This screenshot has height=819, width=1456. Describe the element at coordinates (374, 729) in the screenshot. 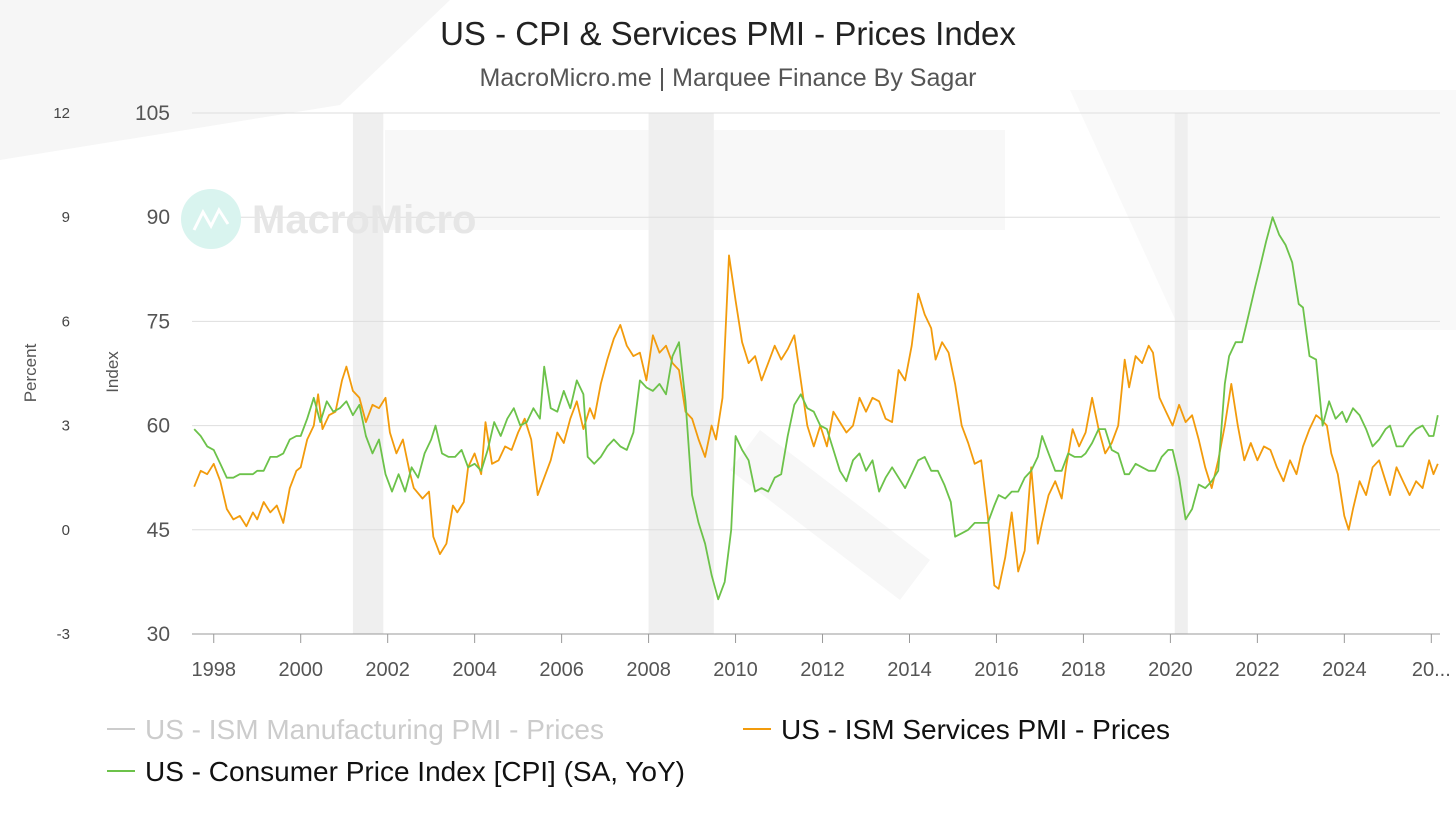

I see `legend-label: US - ISM Manufacturing PMI - Prices` at that location.